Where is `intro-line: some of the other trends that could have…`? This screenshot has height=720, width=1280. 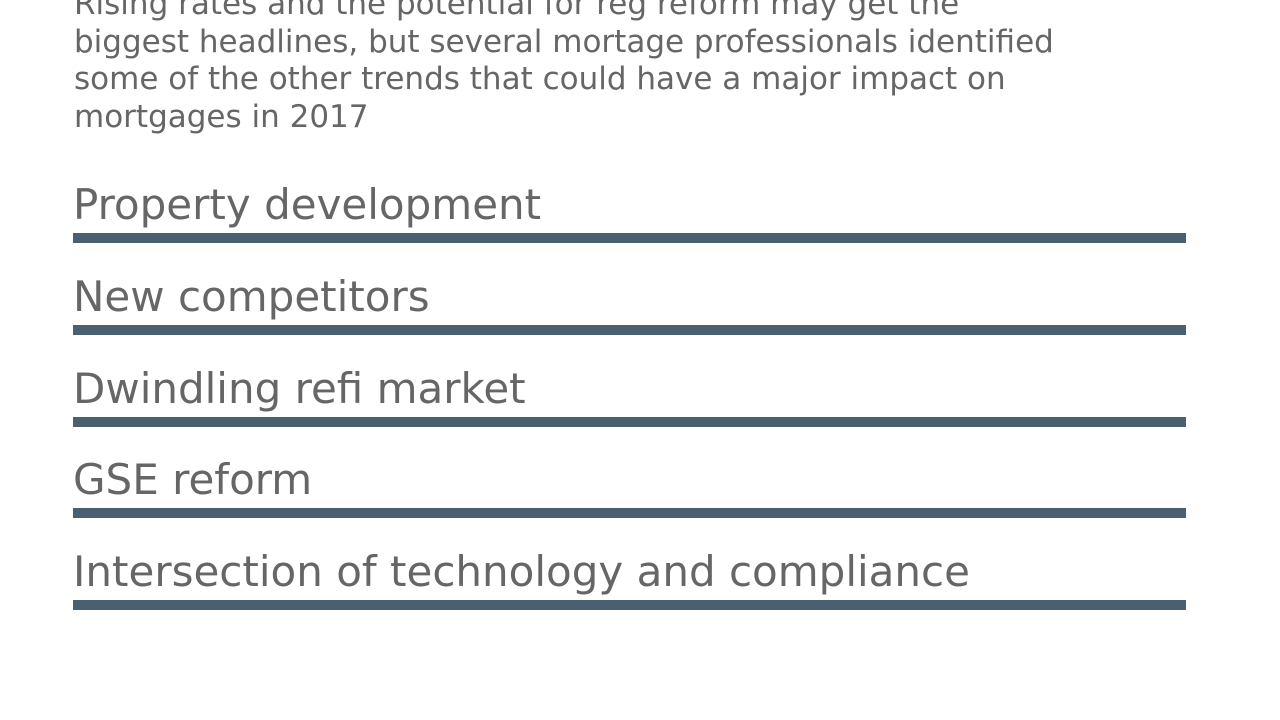
intro-line: some of the other trends that could have… is located at coordinates (540, 79).